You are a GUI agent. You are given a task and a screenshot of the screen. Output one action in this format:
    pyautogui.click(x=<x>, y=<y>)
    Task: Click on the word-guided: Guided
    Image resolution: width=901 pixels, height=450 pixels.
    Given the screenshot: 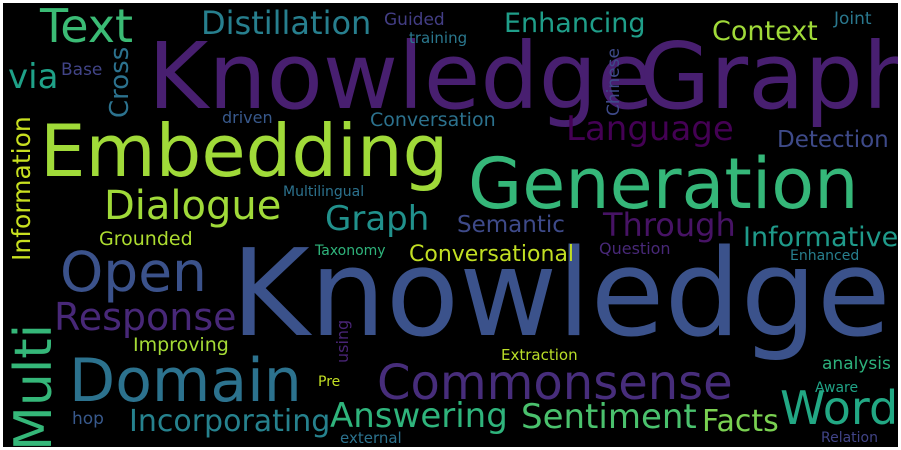 What is the action you would take?
    pyautogui.click(x=414, y=20)
    